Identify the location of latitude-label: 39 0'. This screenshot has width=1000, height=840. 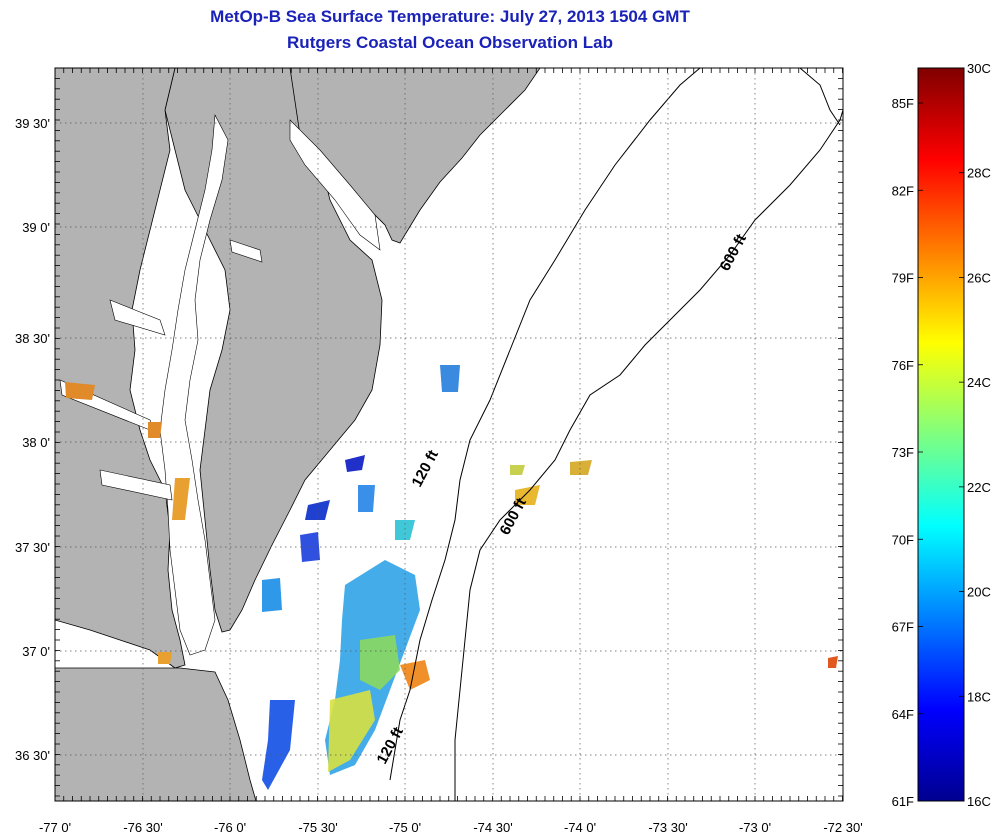
(36, 227).